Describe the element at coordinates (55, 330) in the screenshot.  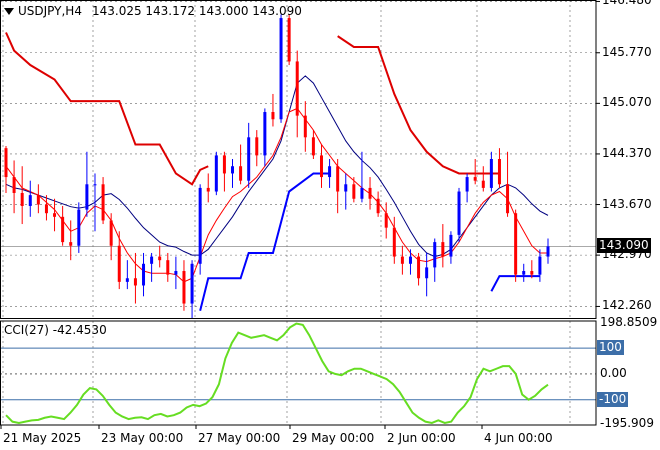
I see `cci-label: CCI(27) -42.4530` at that location.